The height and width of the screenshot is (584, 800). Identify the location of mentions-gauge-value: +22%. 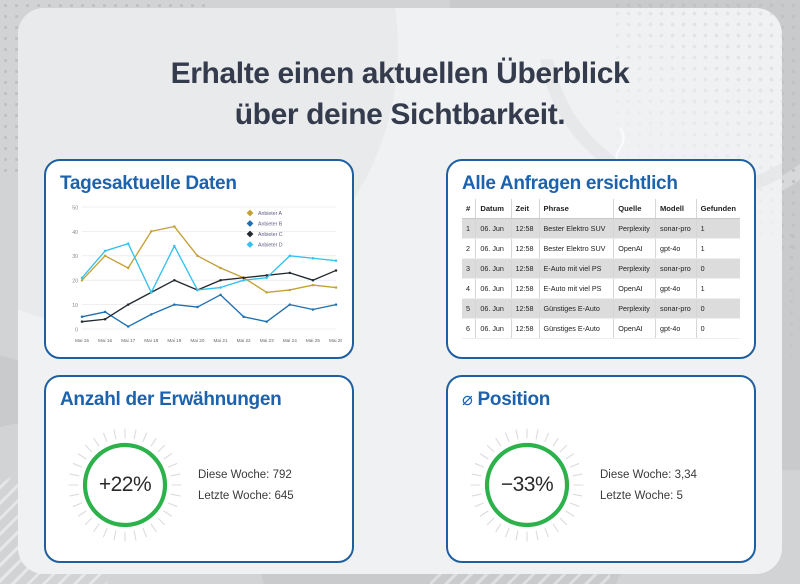
(125, 484).